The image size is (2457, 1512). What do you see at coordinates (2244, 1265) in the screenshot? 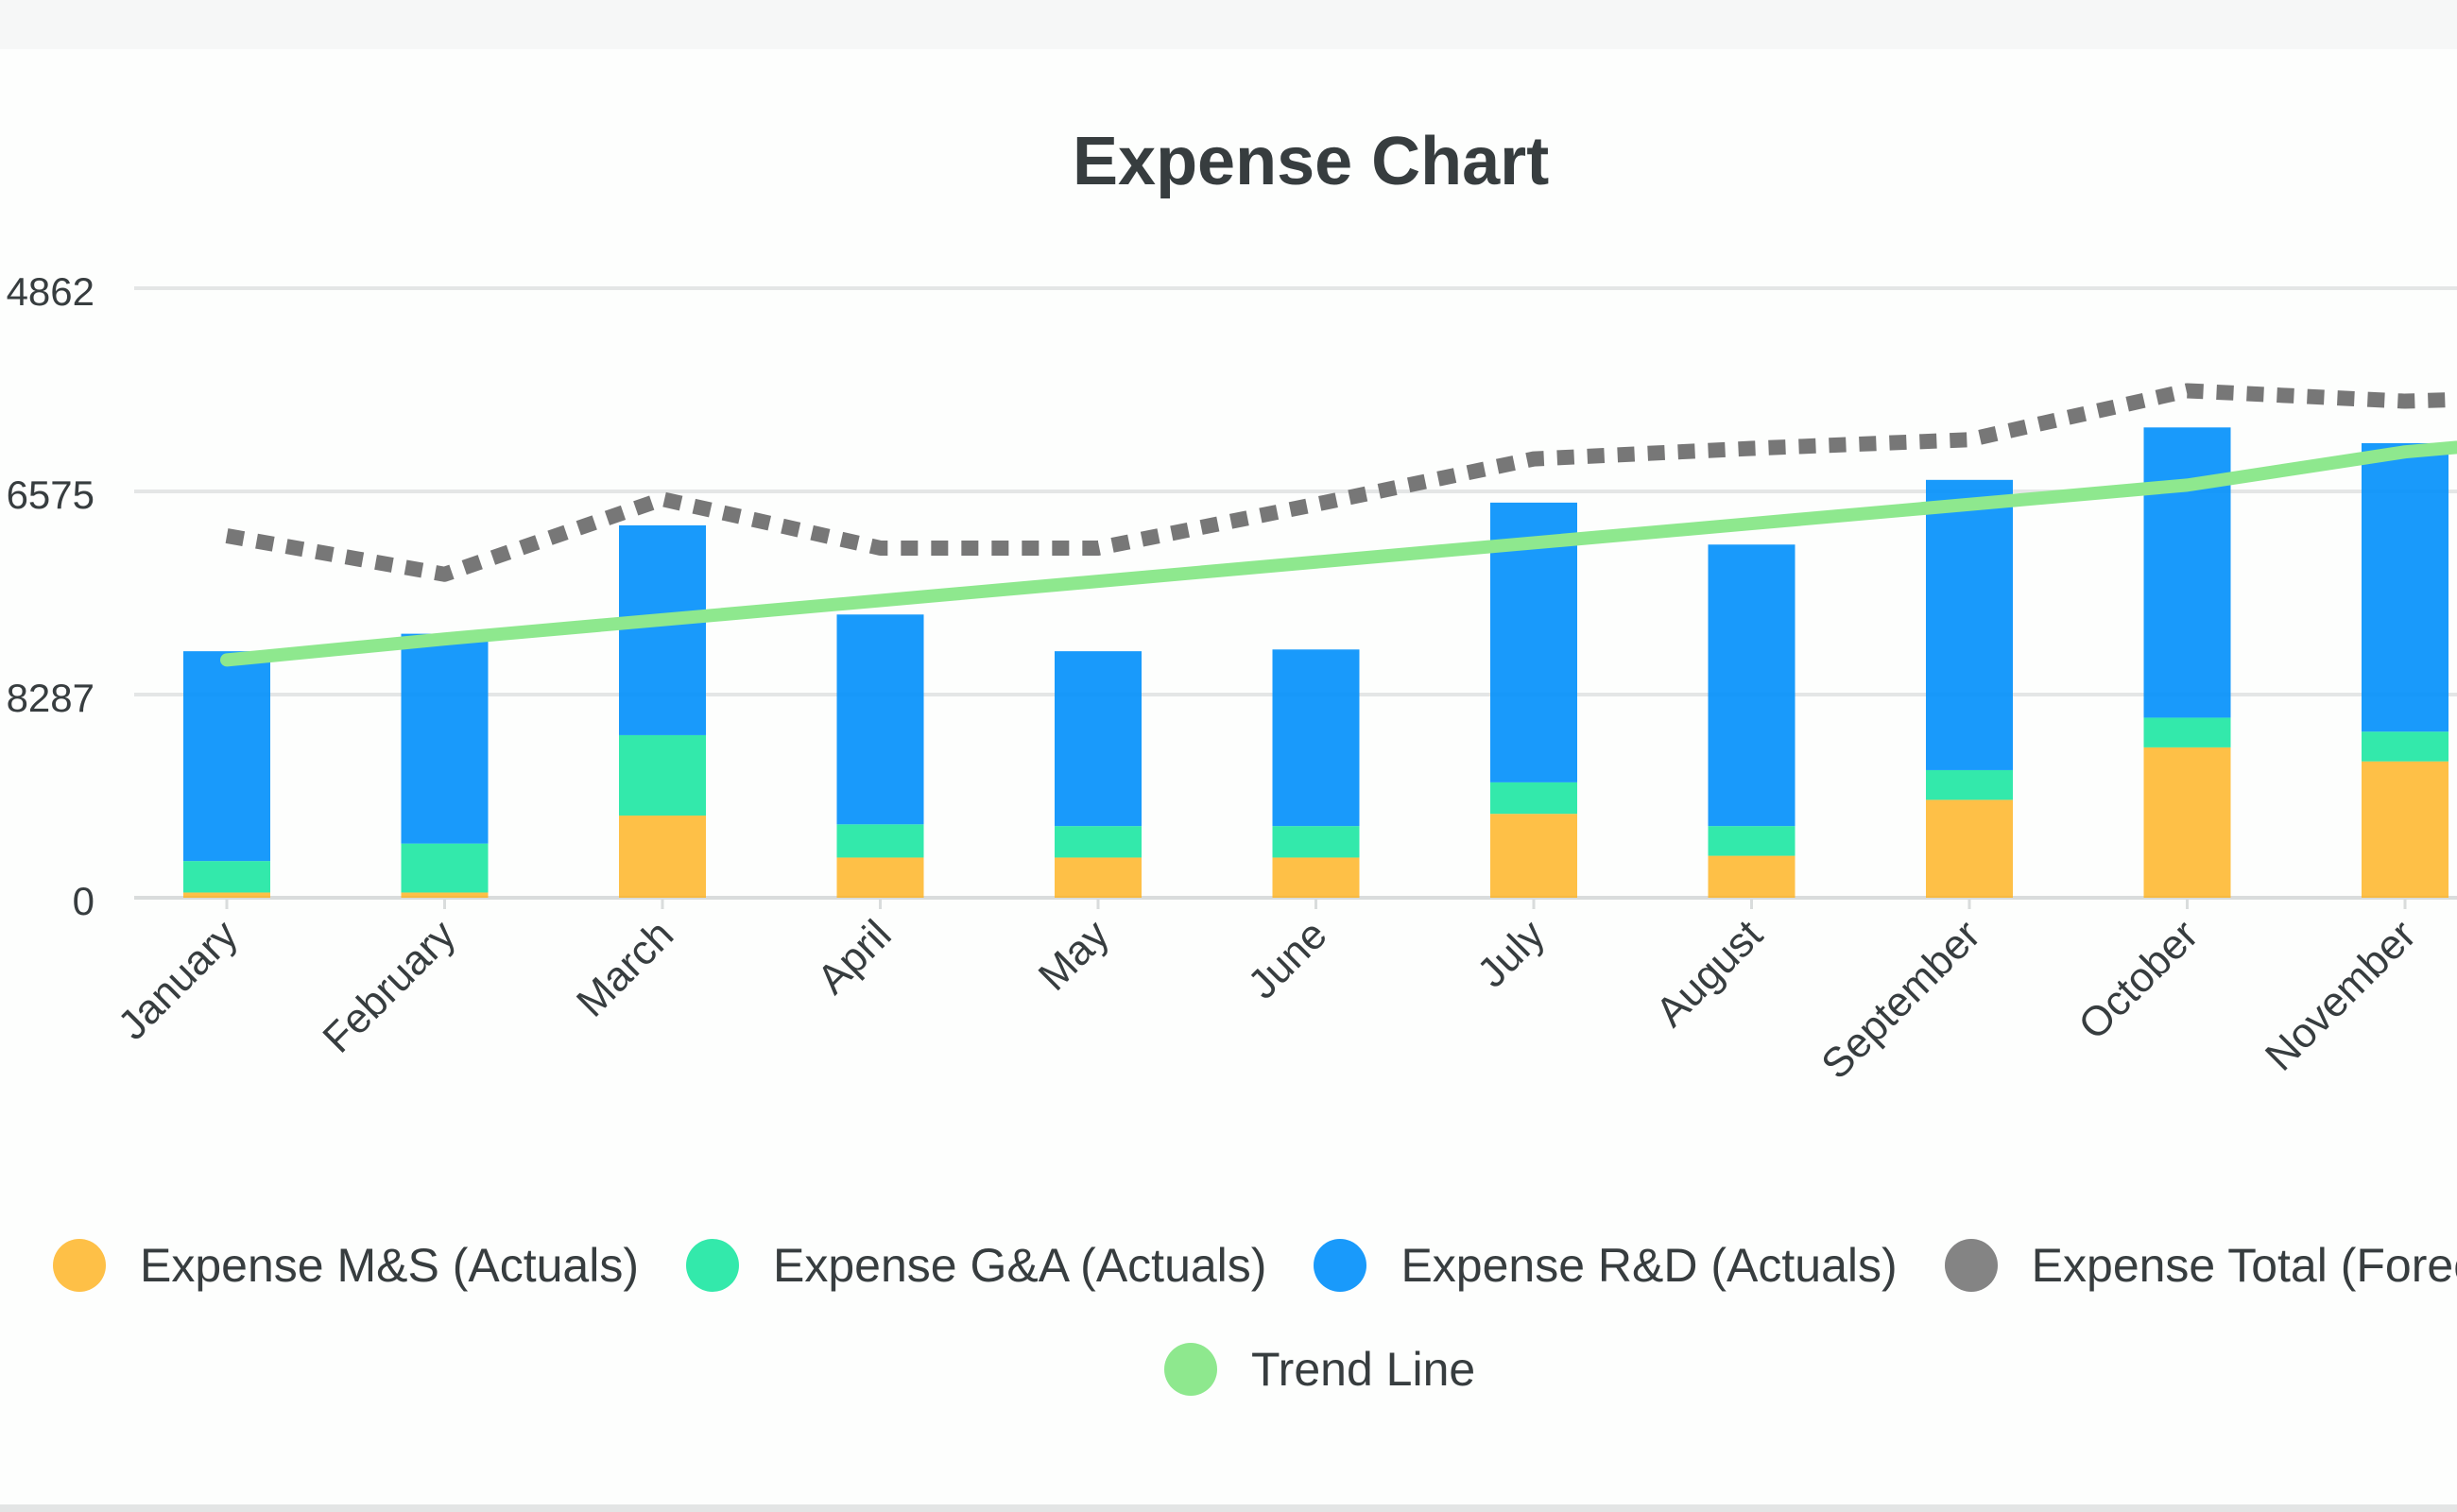
I see `legend-label: Expense Total (Forecast)` at bounding box center [2244, 1265].